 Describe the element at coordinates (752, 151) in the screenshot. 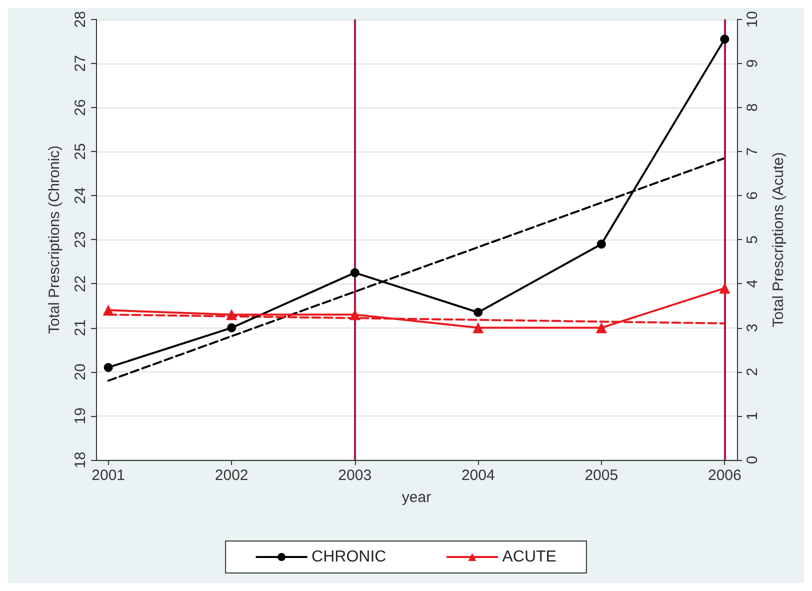

I see `y2-tick-label: 7` at that location.